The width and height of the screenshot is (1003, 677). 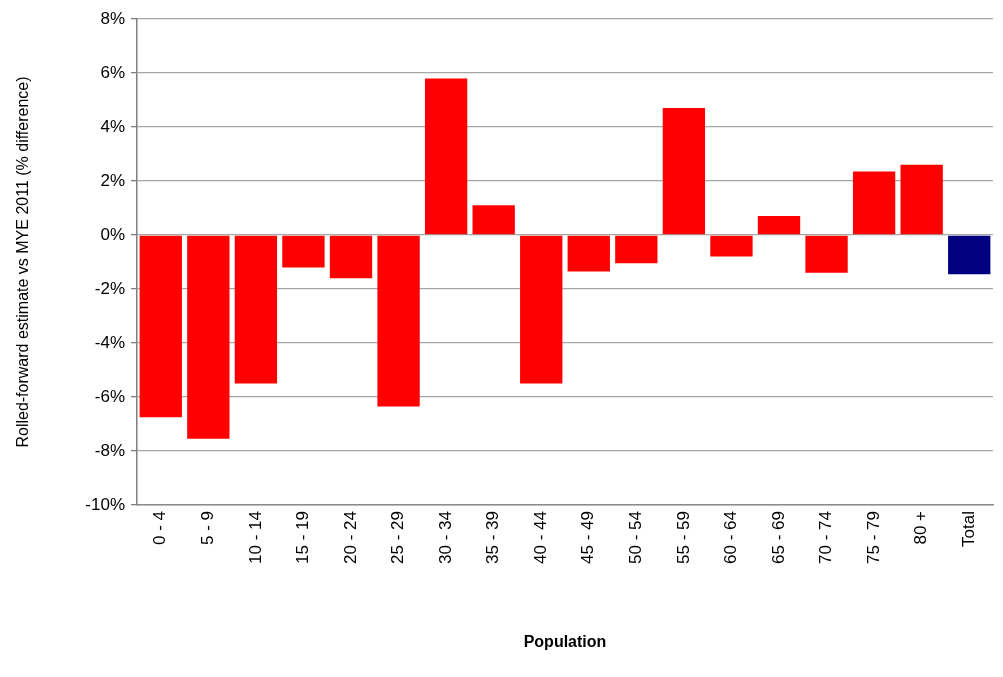 What do you see at coordinates (112, 18) in the screenshot?
I see `y-tick-label: 8%` at bounding box center [112, 18].